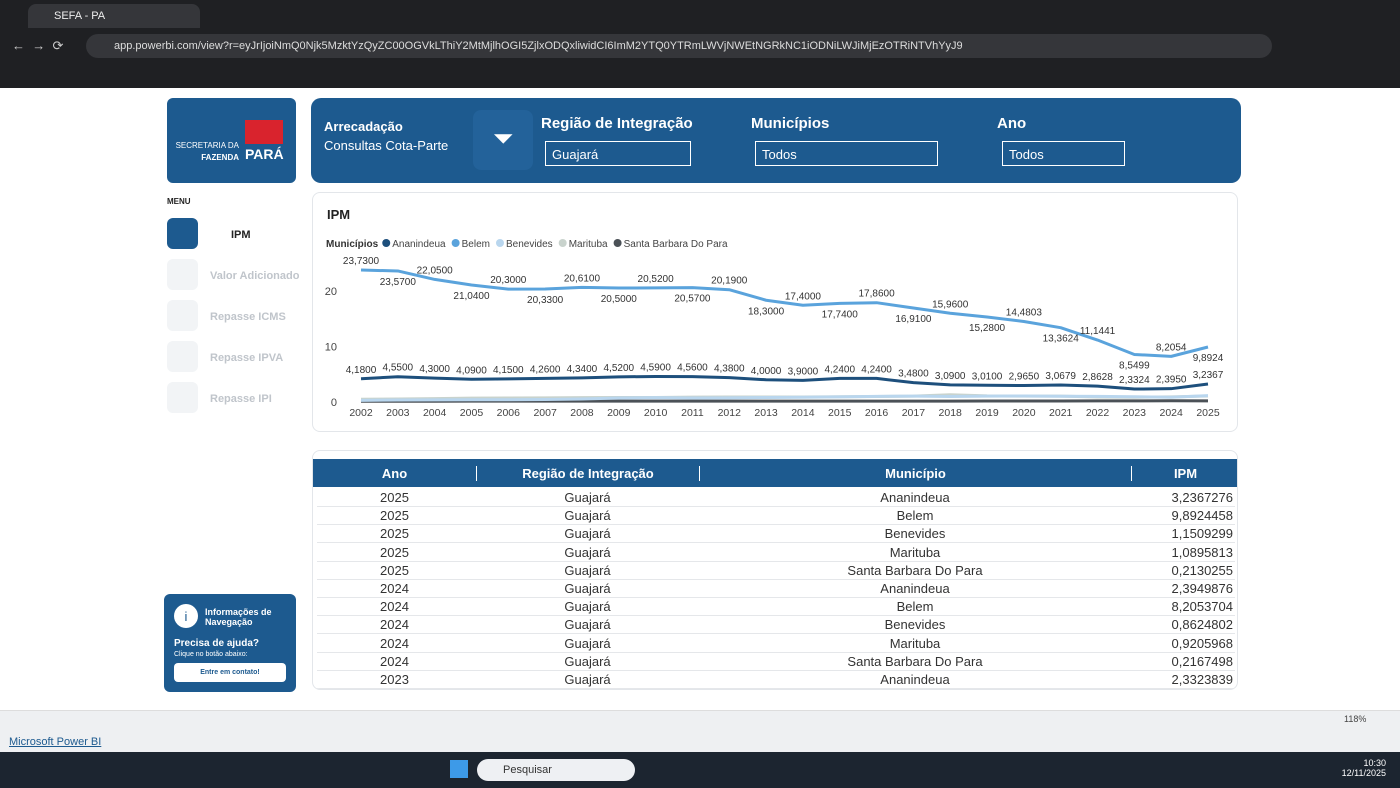 The image size is (1400, 788). Describe the element at coordinates (692, 413) in the screenshot. I see `x-tick-label: 2011` at that location.